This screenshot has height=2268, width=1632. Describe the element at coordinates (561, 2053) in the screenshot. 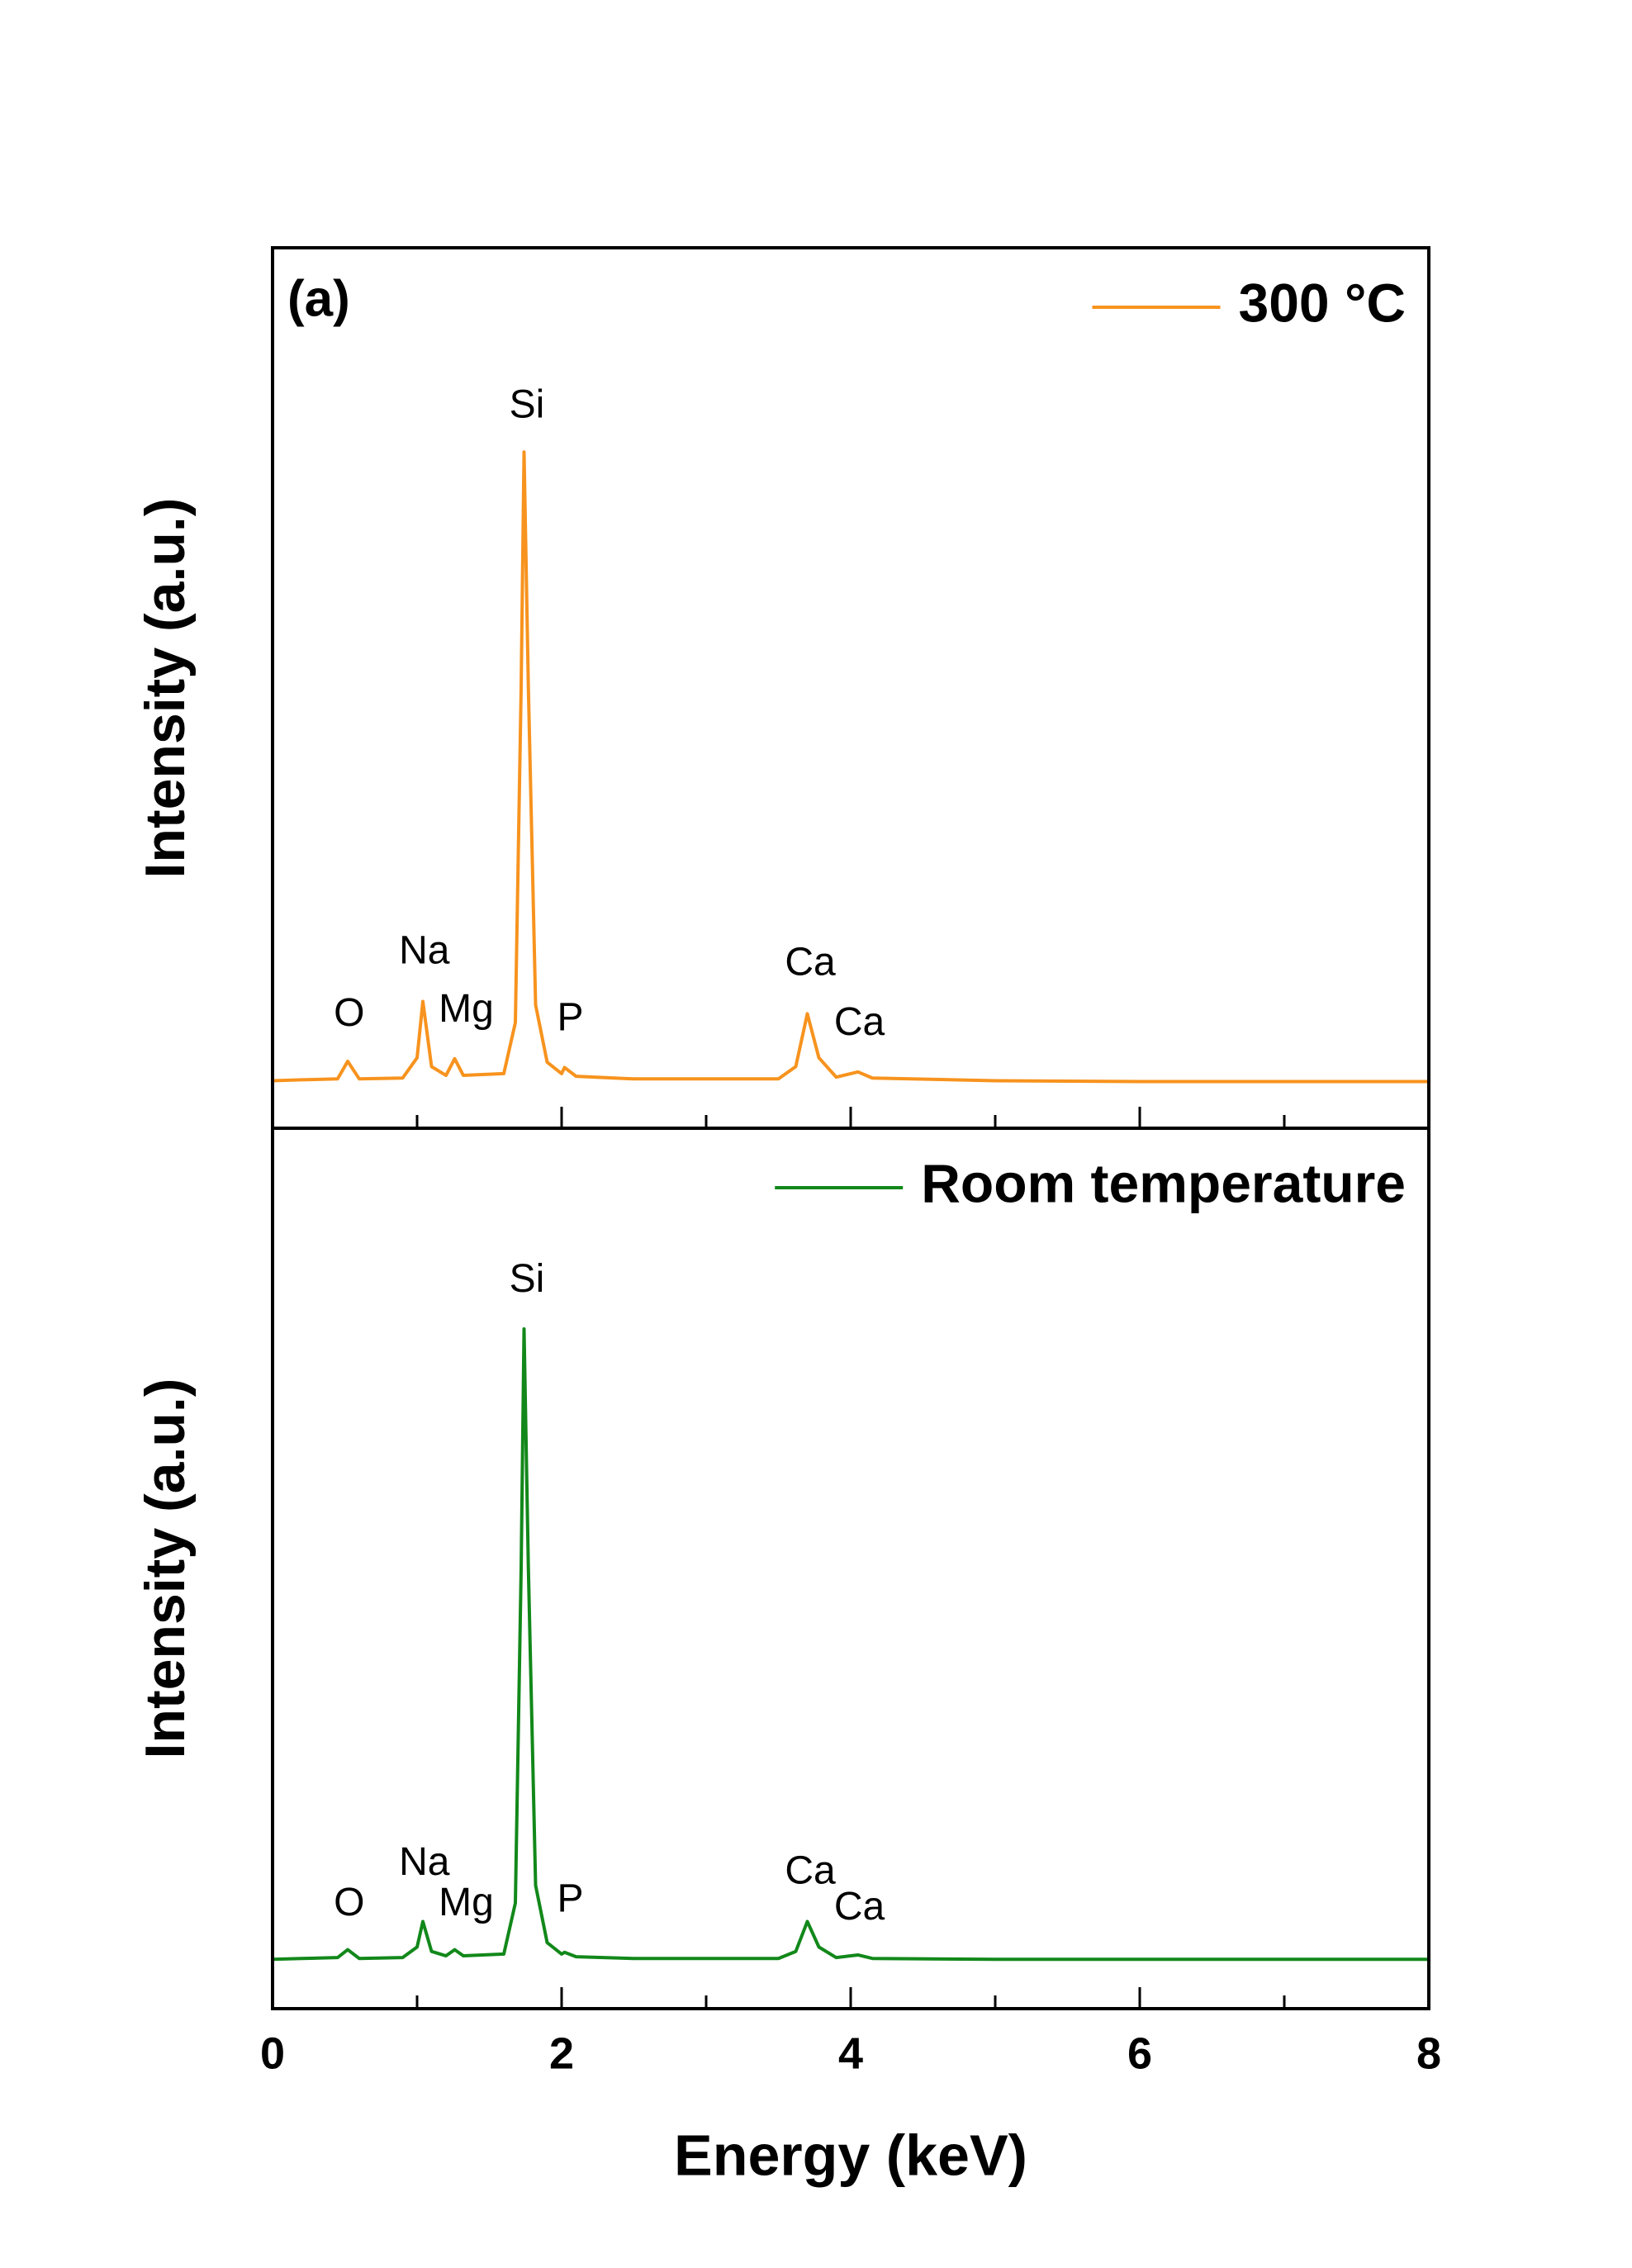

I see `x-tick-label: 2` at that location.